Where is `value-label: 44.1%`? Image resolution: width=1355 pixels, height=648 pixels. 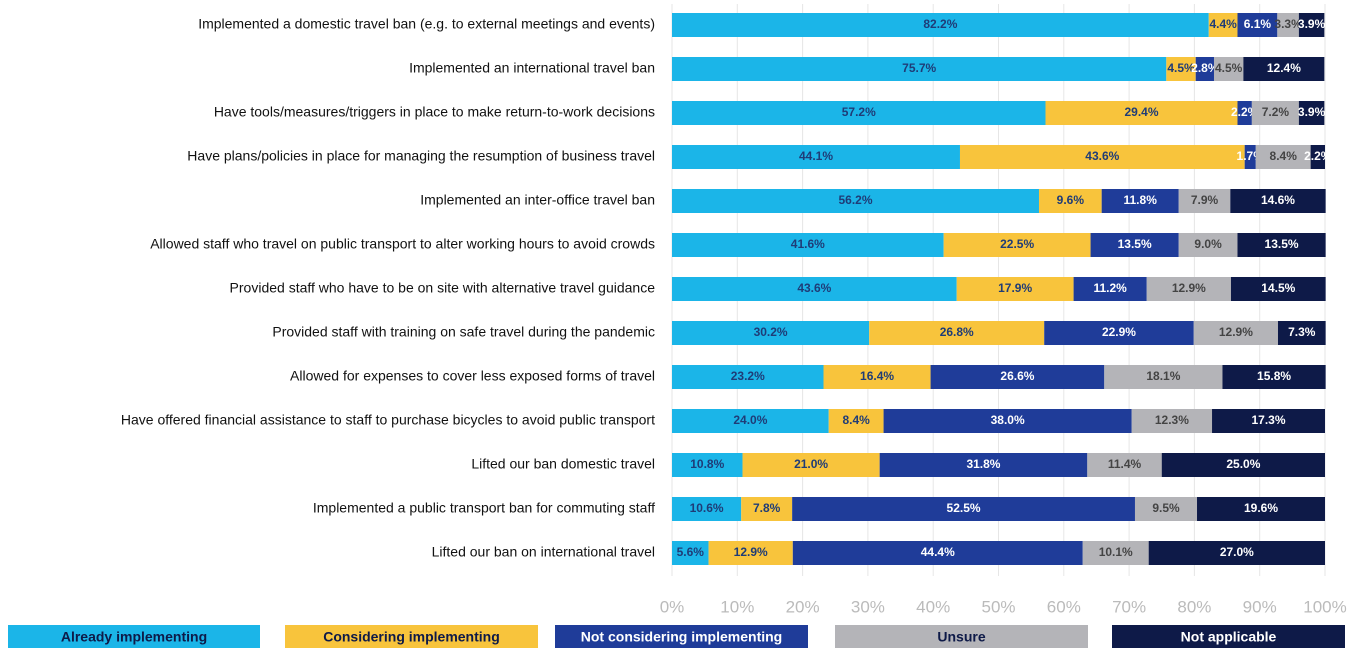
value-label: 44.1% is located at coordinates (816, 156).